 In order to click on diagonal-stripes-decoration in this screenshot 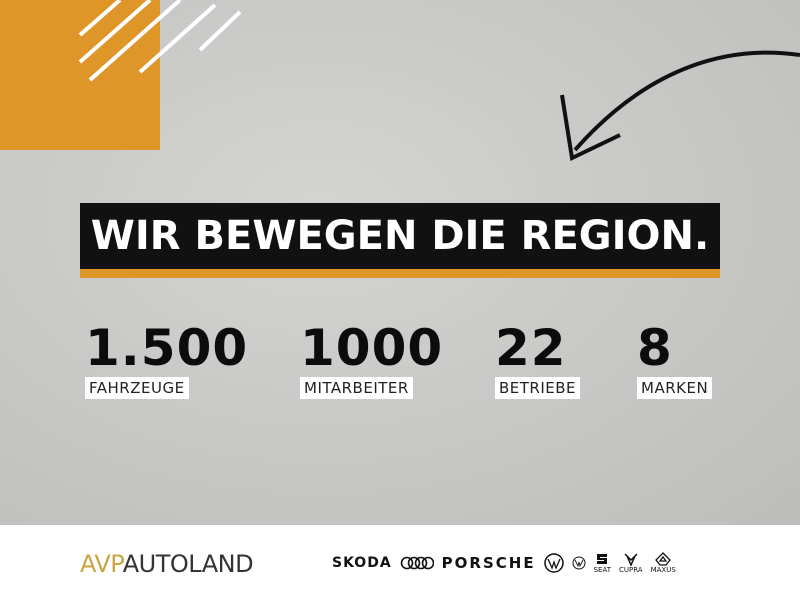, I will do `click(160, 41)`.